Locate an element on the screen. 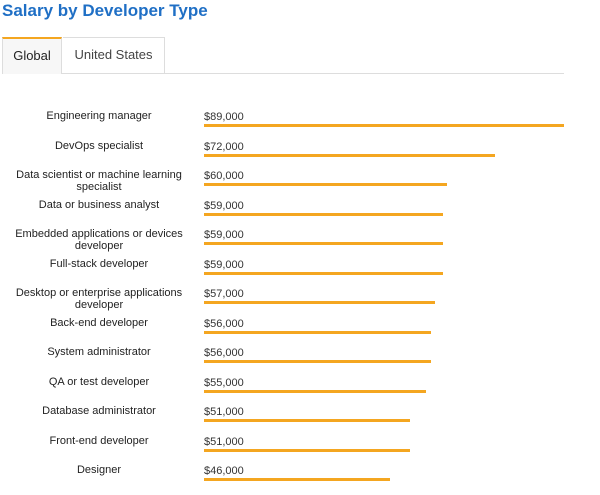  category-label: Data or business analyst is located at coordinates (99, 204).